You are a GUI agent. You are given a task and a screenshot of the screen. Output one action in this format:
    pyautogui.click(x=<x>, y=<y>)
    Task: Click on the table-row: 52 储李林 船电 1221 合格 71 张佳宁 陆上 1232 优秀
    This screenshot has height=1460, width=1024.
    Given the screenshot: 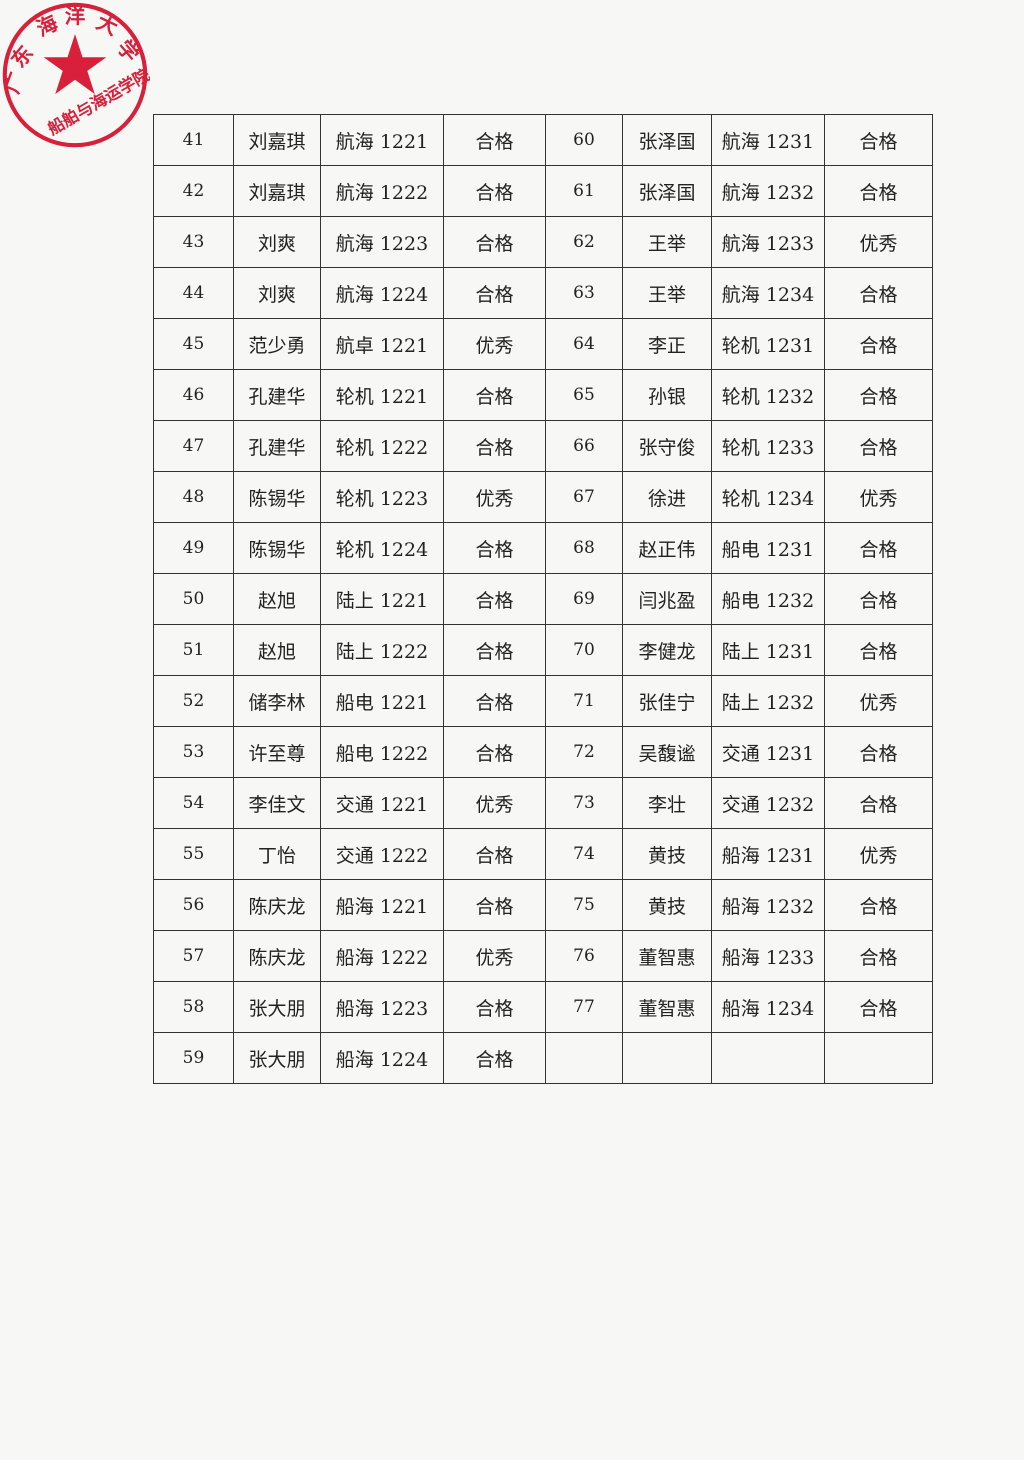 What is the action you would take?
    pyautogui.click(x=543, y=701)
    